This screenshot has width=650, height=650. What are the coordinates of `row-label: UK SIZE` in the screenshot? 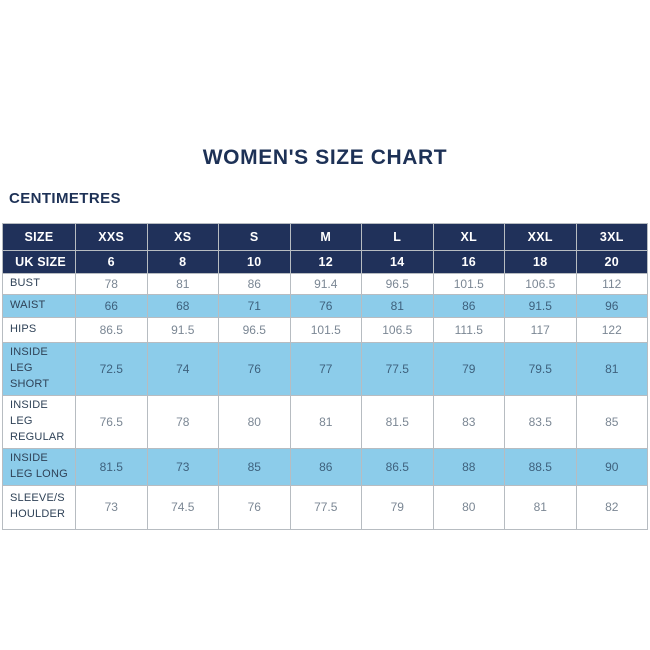 It's located at (39, 262).